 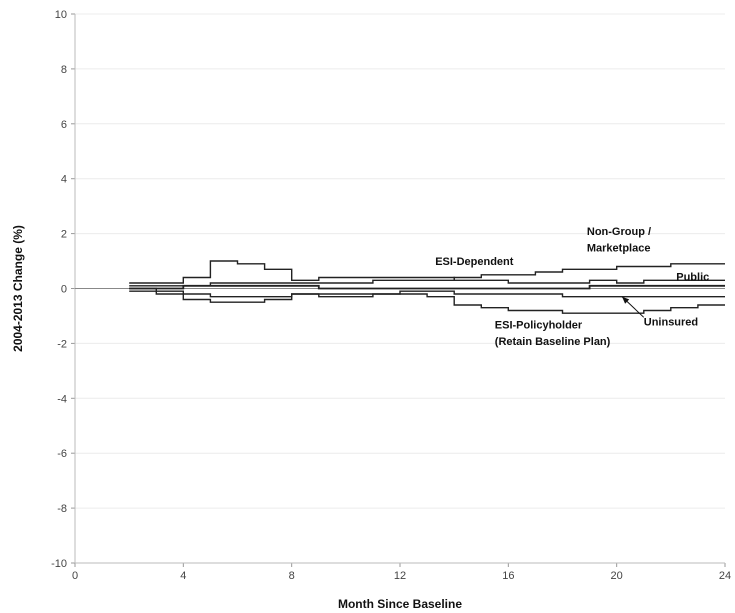 What do you see at coordinates (62, 509) in the screenshot?
I see `y-tick-label: -8` at bounding box center [62, 509].